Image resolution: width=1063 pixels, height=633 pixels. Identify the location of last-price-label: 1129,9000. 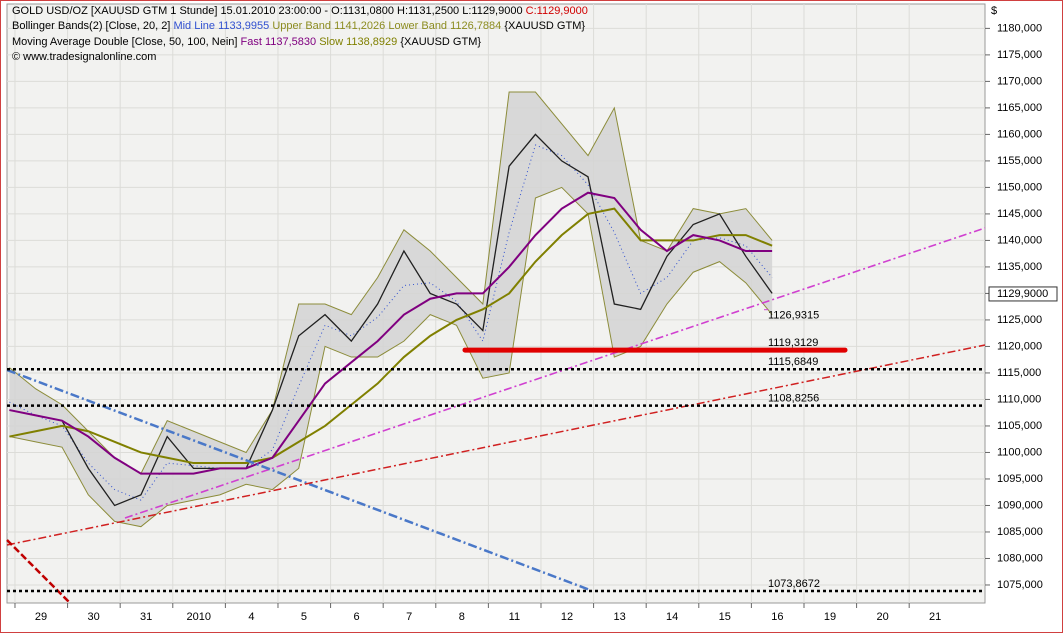
(1022, 294).